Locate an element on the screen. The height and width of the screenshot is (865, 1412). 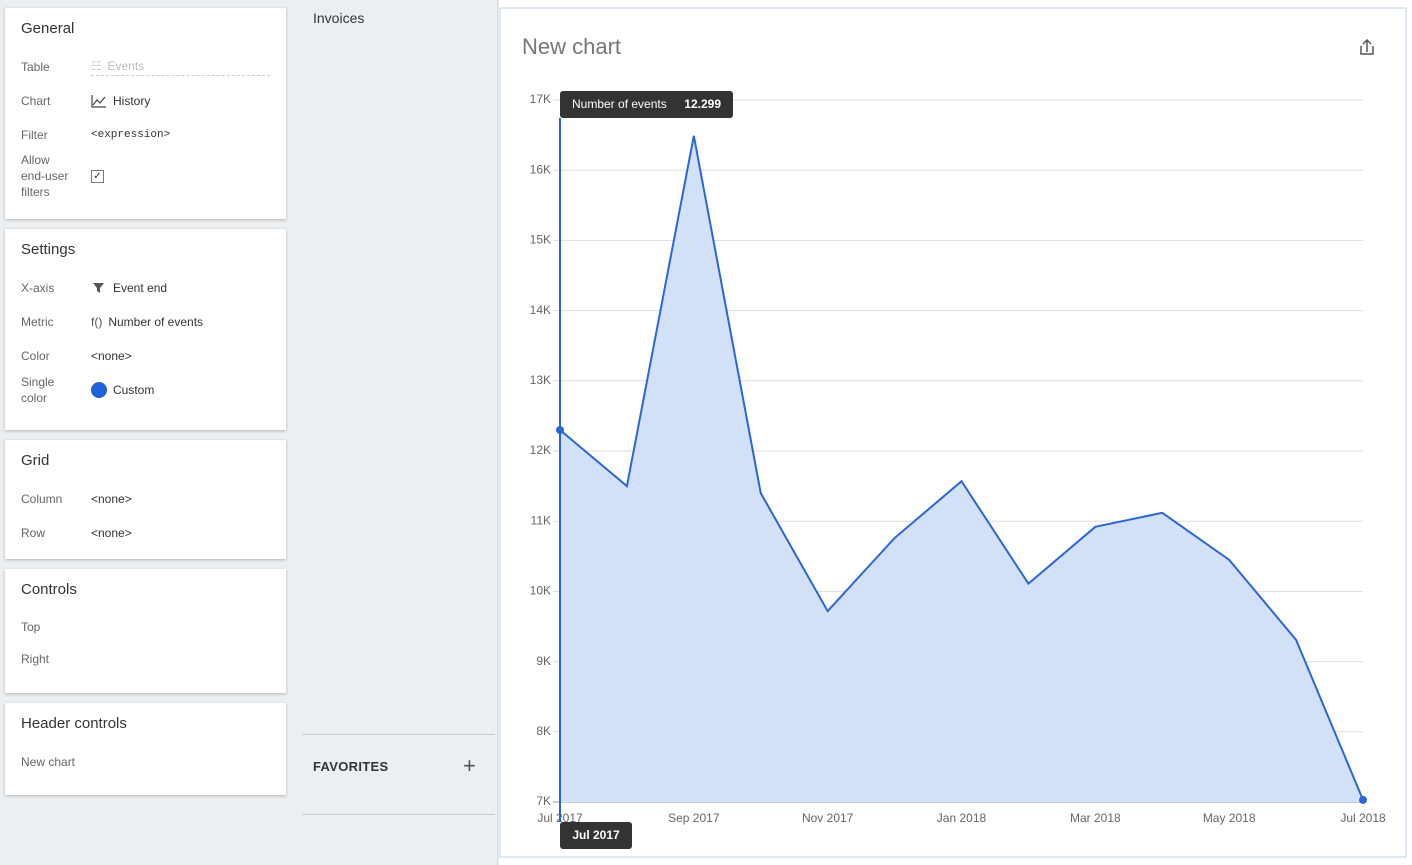
y-tick-label: 11K is located at coordinates (541, 520).